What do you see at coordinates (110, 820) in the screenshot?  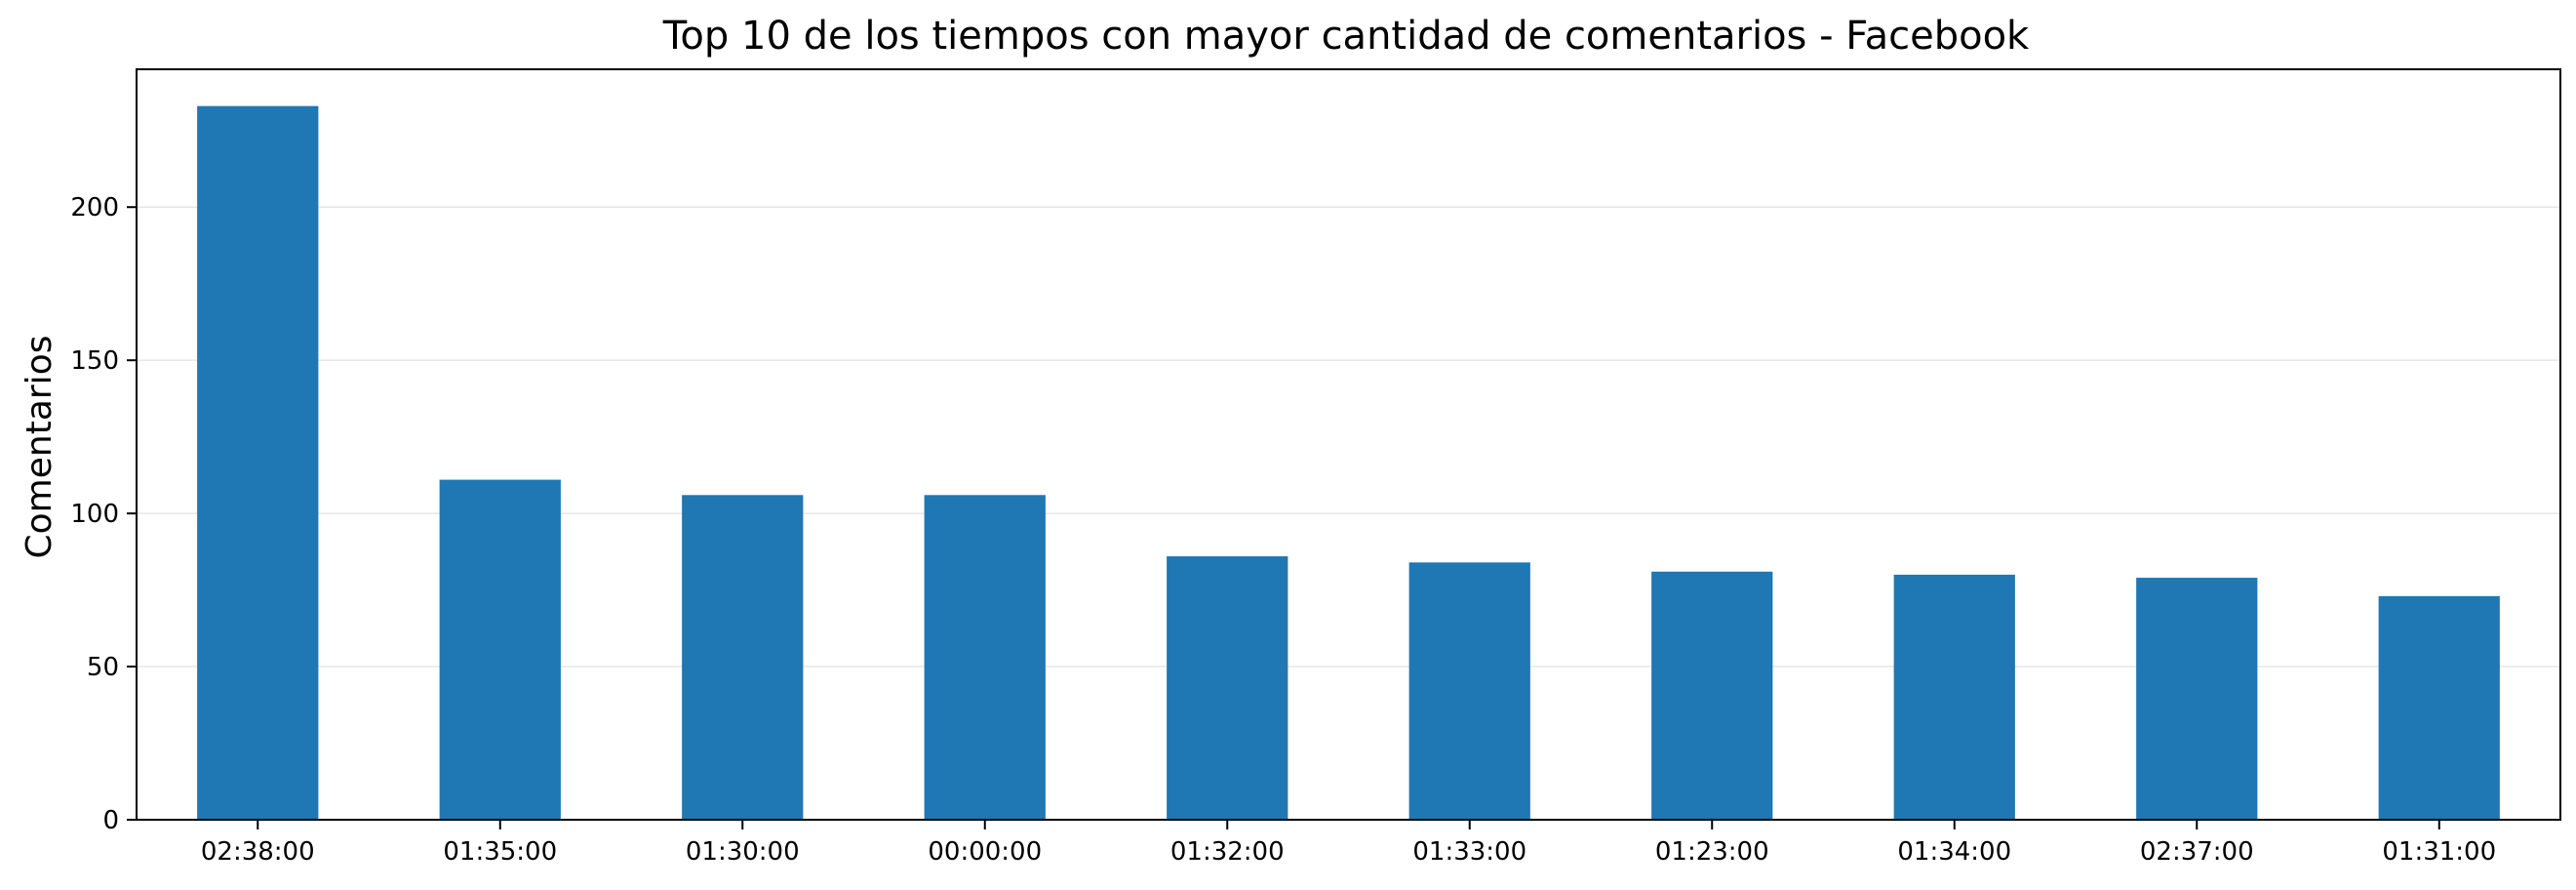 I see `y-tick-label: 0` at bounding box center [110, 820].